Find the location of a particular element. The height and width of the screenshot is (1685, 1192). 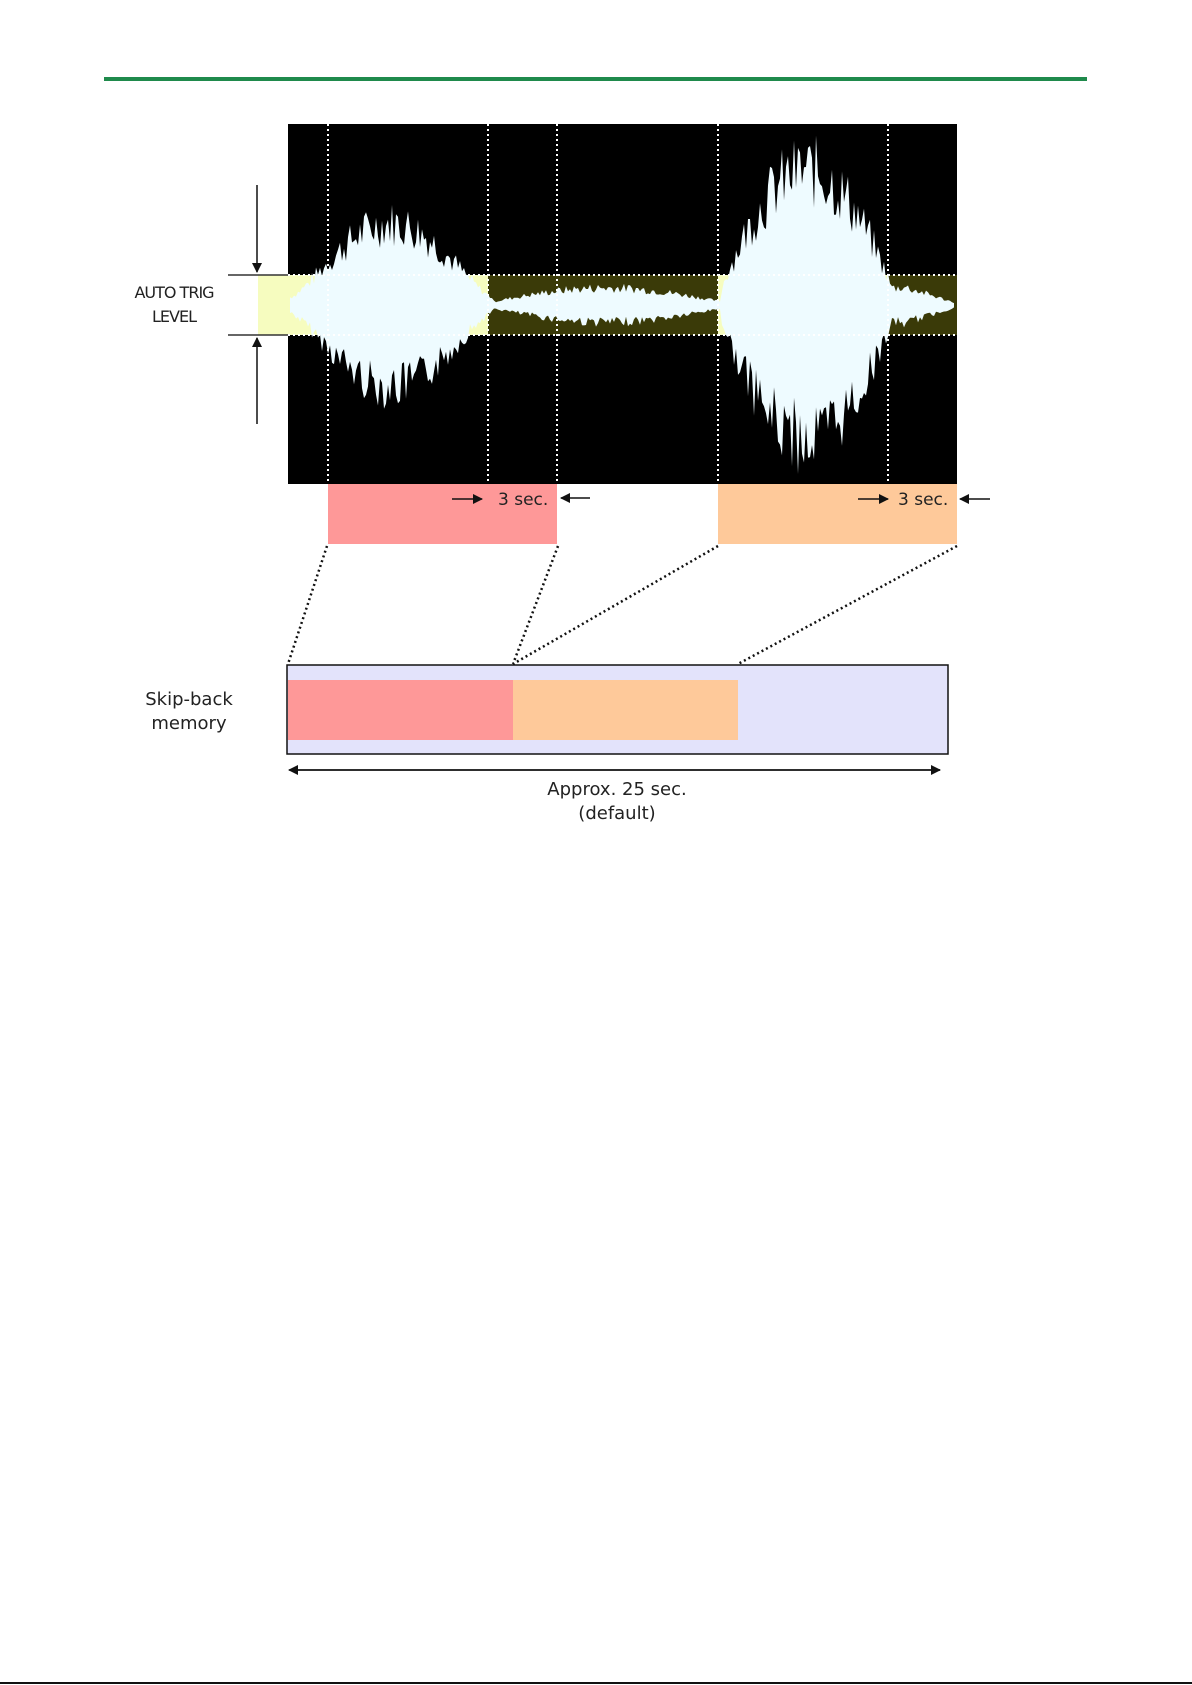

trig-level-label-line1: AUTO TRIG is located at coordinates (174, 292).